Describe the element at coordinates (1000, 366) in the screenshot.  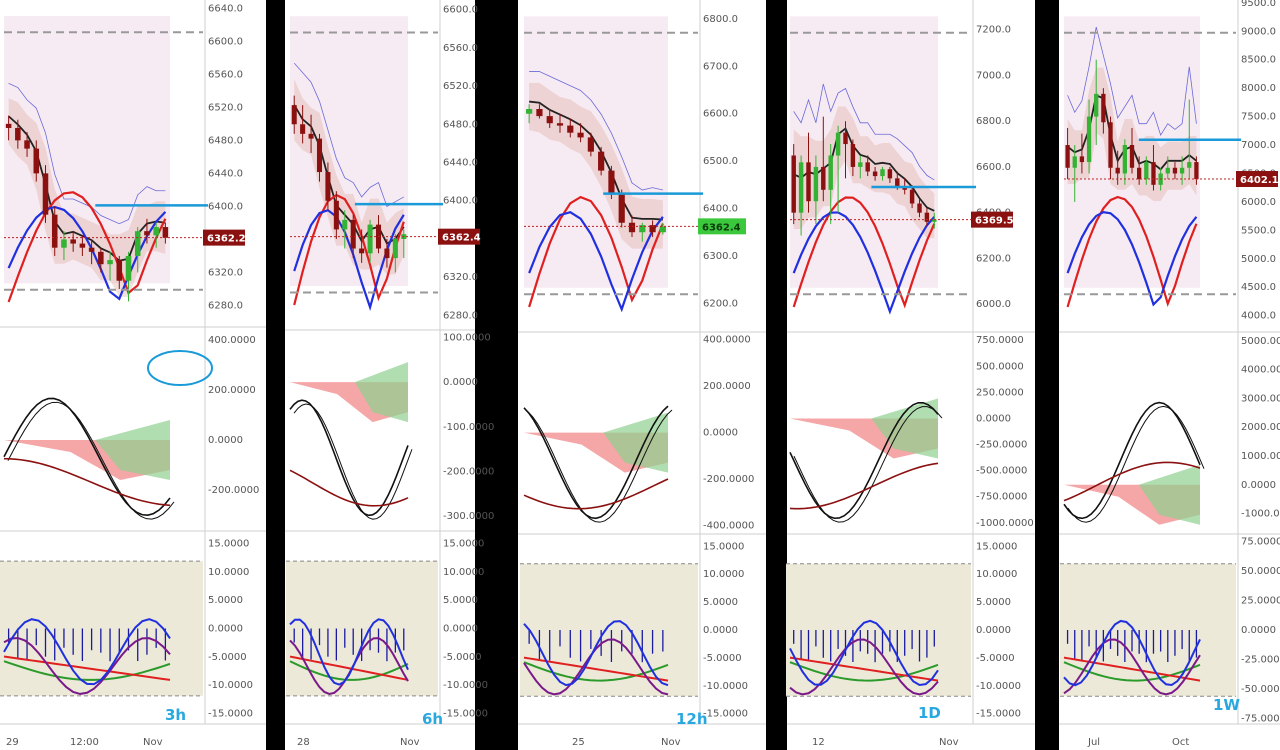
I see `osc1-tick-label: 500.0000` at that location.